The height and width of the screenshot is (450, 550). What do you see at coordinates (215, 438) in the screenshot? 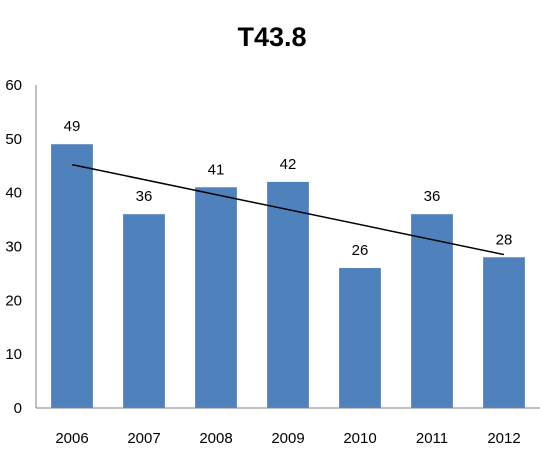
I see `x-tick-label: 2008` at bounding box center [215, 438].